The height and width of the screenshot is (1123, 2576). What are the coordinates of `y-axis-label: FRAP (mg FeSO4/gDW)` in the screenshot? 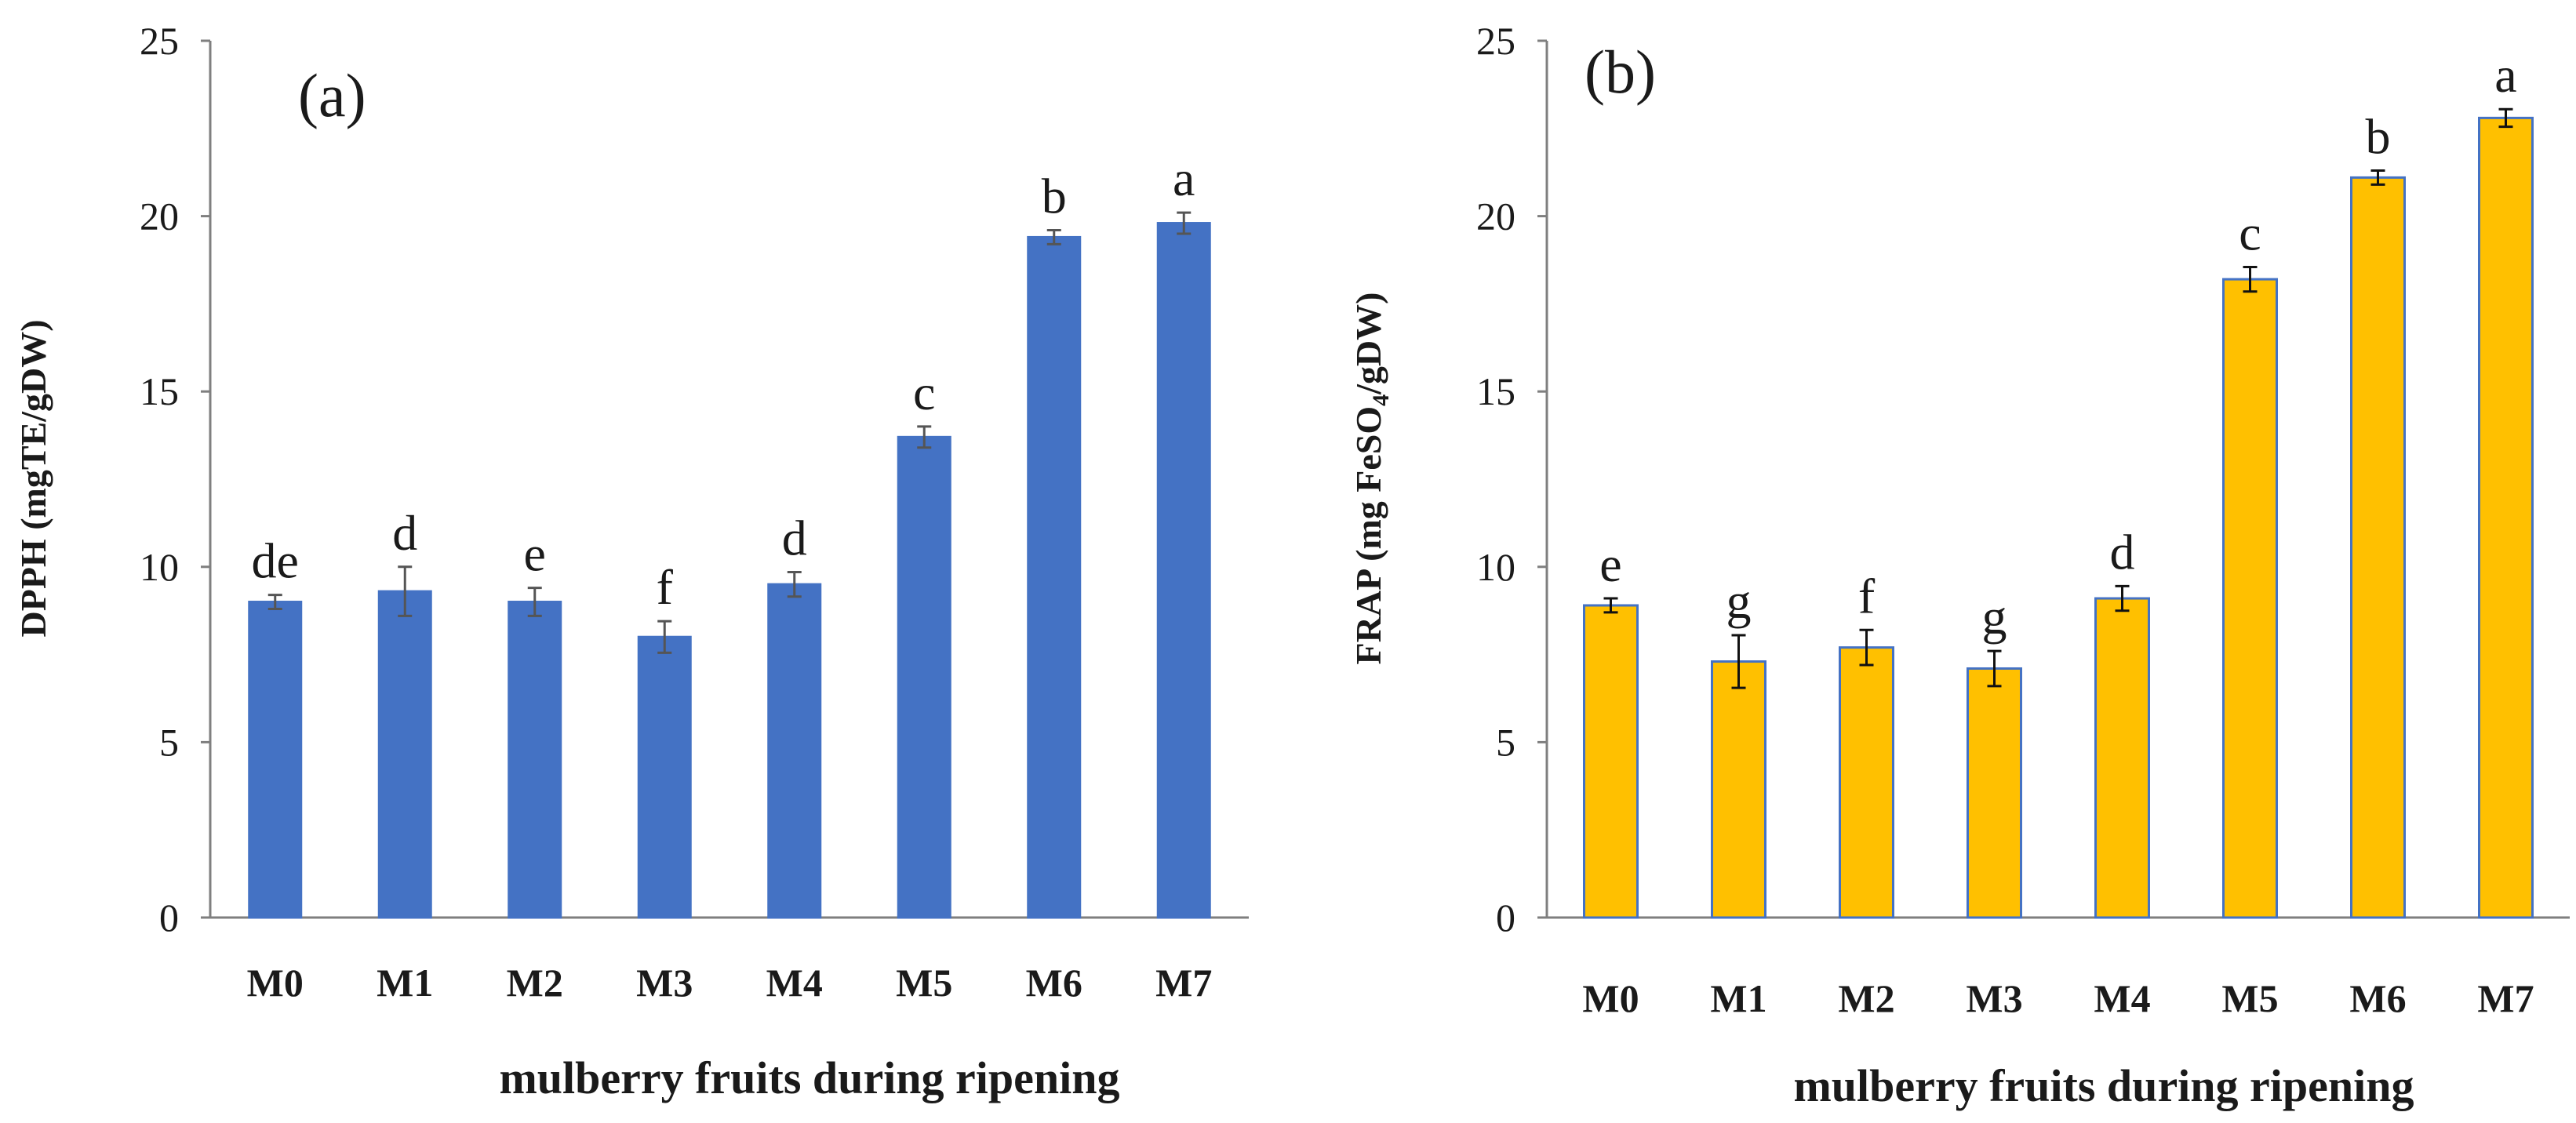 It's located at (1371, 479).